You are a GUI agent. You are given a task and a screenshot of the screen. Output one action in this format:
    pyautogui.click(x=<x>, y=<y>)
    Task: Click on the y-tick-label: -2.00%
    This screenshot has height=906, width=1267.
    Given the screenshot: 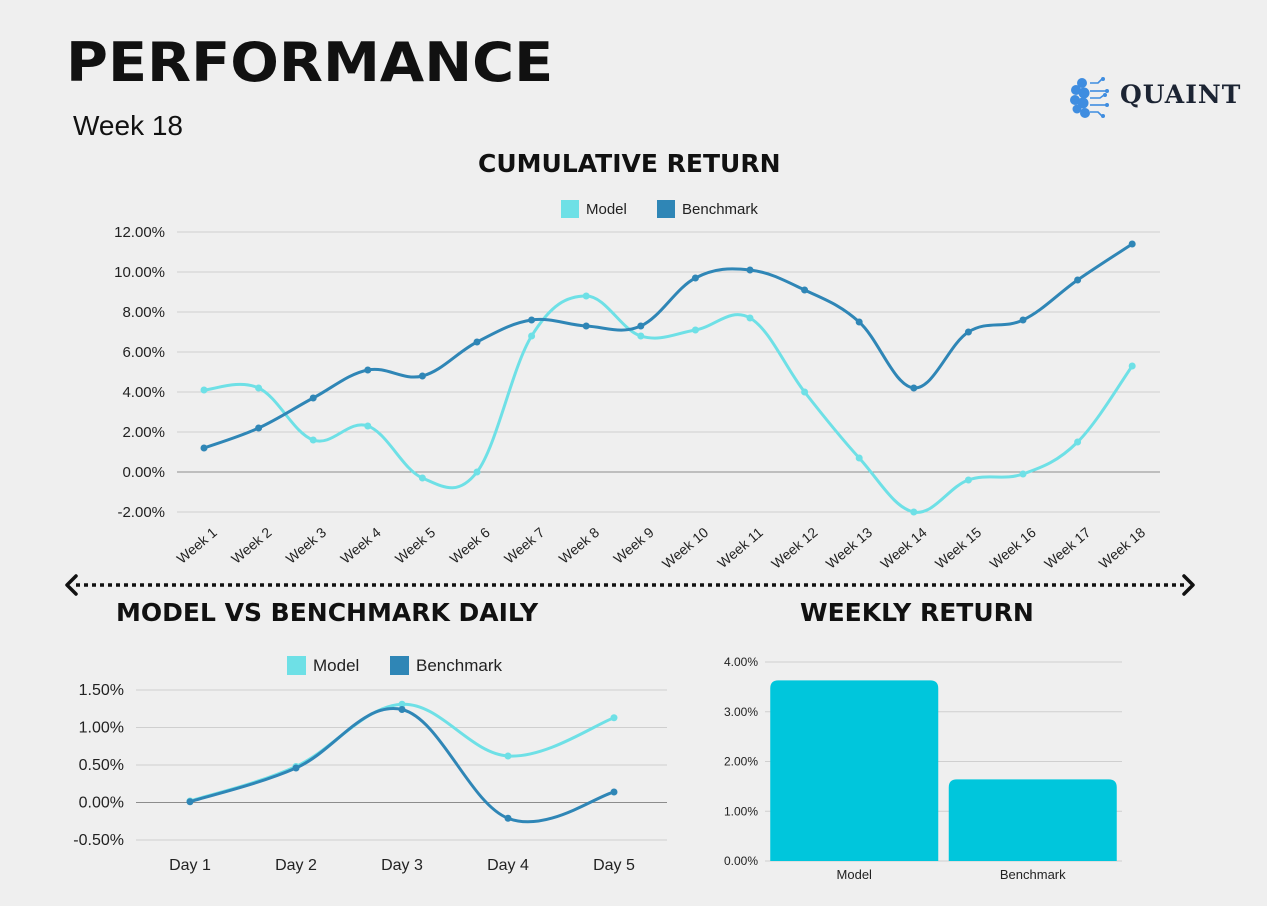 What is the action you would take?
    pyautogui.click(x=141, y=512)
    